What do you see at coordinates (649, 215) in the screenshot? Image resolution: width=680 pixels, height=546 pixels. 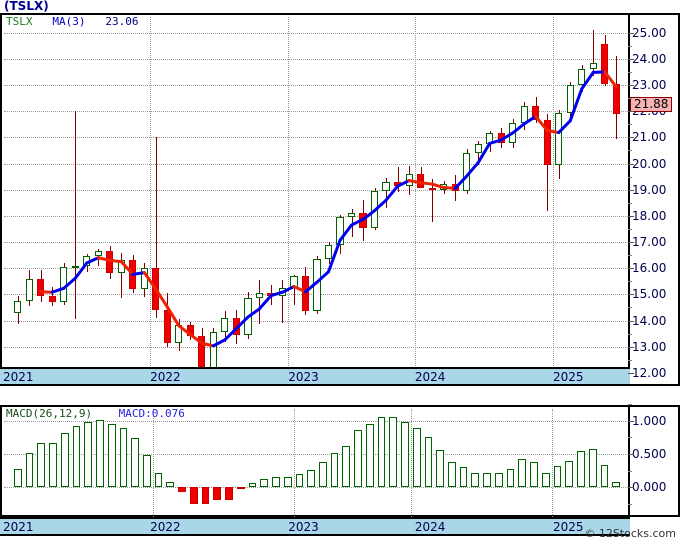 I see `price-y-tick-label: 18.00` at bounding box center [649, 215].